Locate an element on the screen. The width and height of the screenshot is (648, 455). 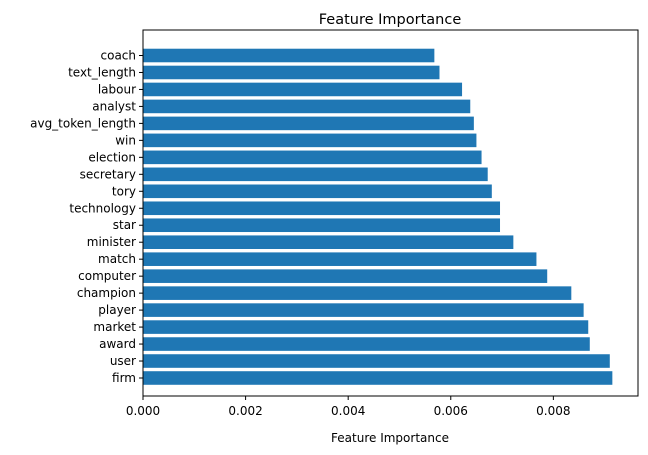
y-tick-label: coach is located at coordinates (119, 56).